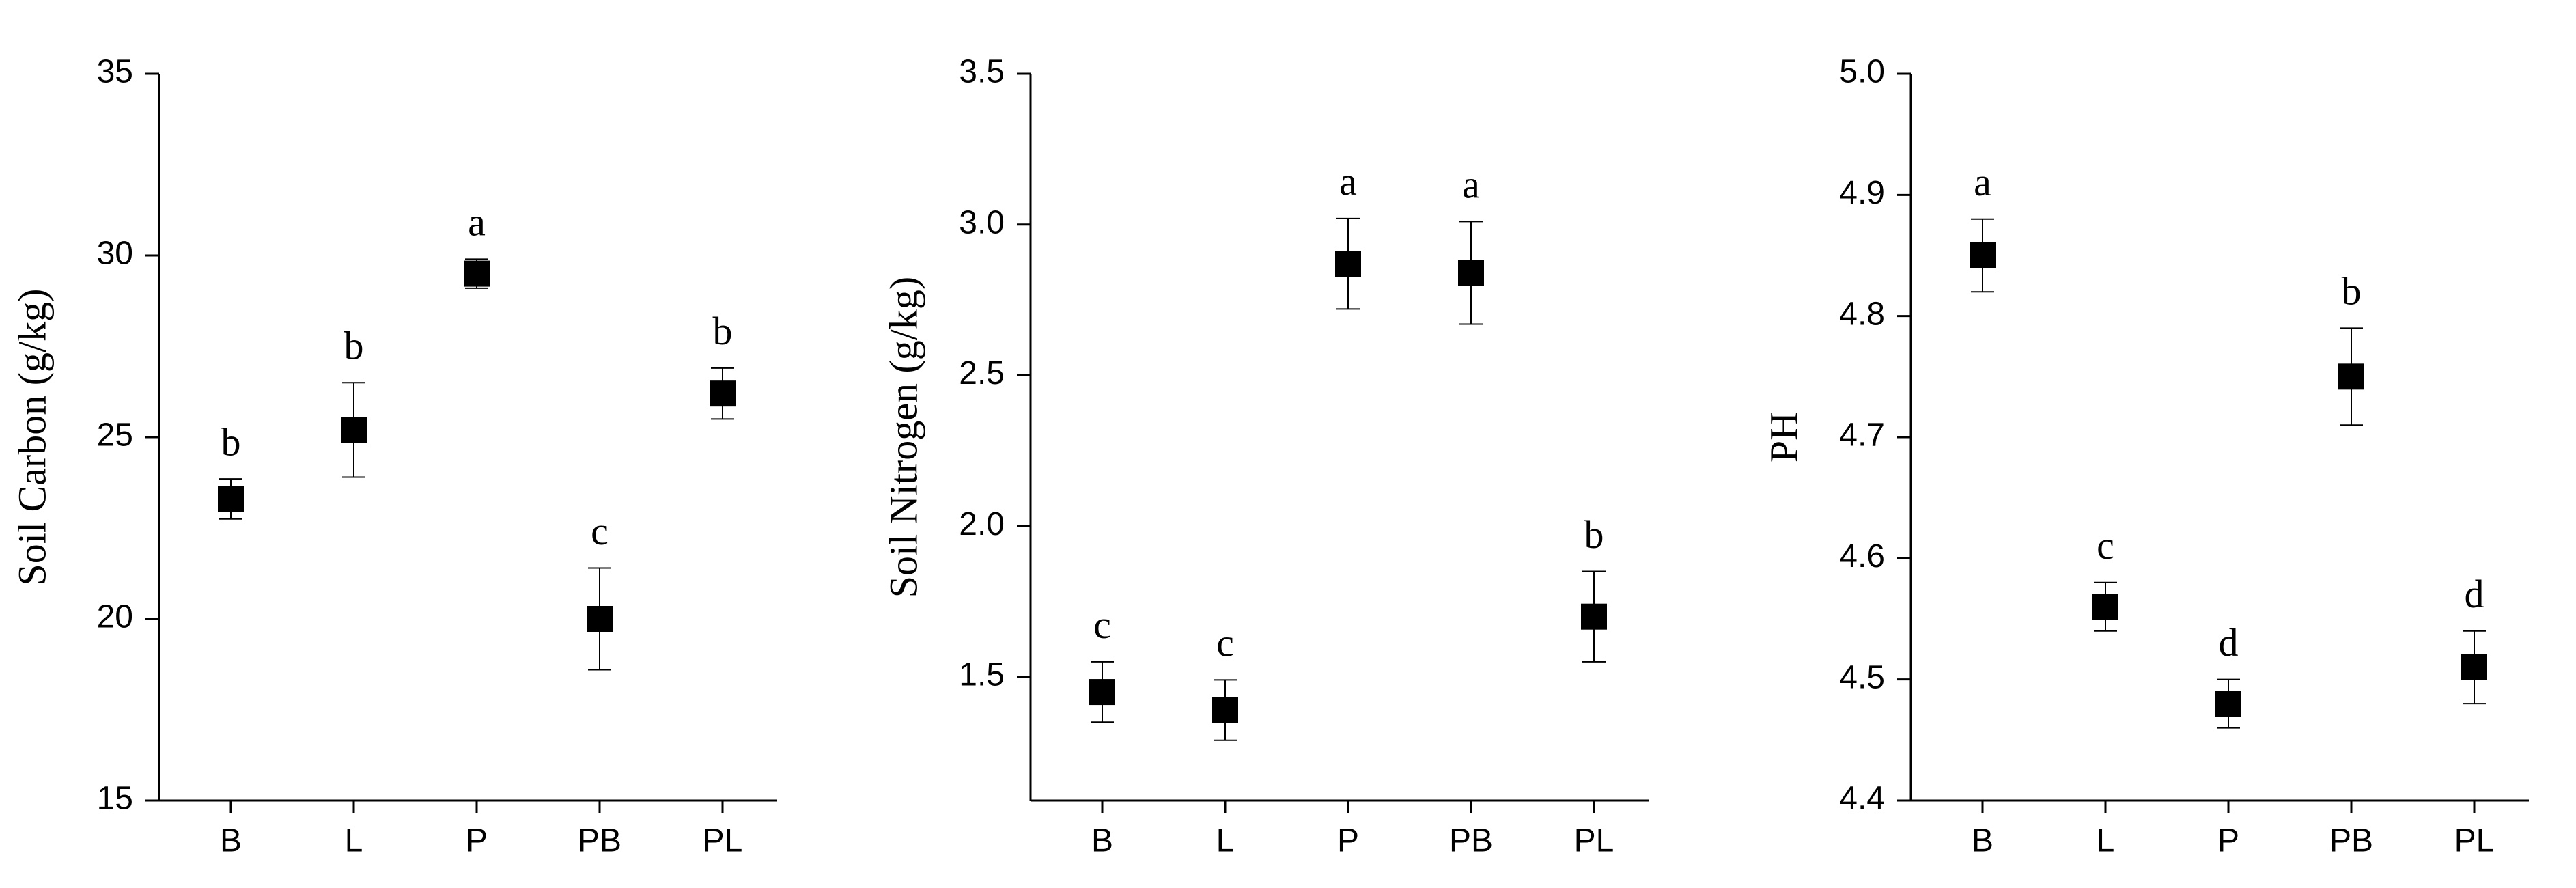 The image size is (2576, 888). What do you see at coordinates (115, 617) in the screenshot?
I see `y-tick-label: 20` at bounding box center [115, 617].